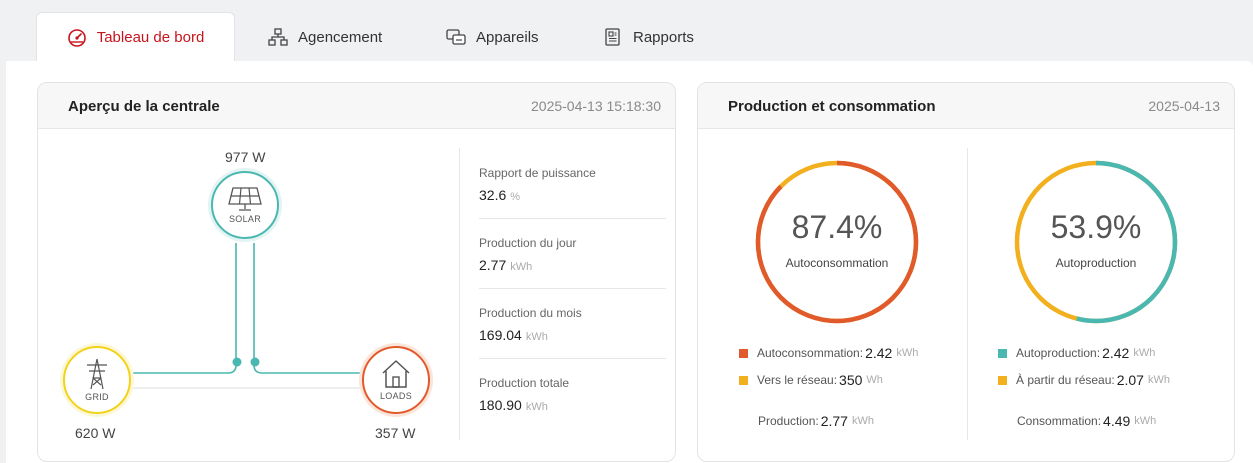 The image size is (1253, 463). I want to click on stat-value: 2.77 kWh, so click(506, 265).